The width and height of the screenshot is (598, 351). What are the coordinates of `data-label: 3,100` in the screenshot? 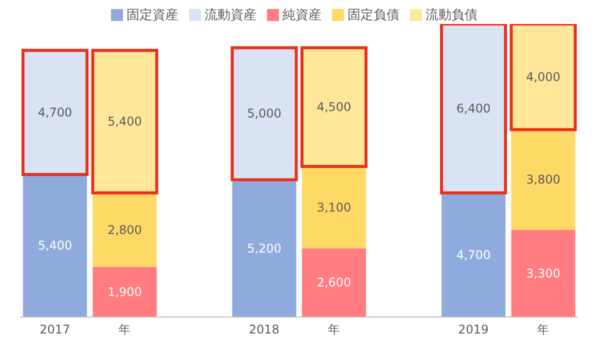 It's located at (334, 207).